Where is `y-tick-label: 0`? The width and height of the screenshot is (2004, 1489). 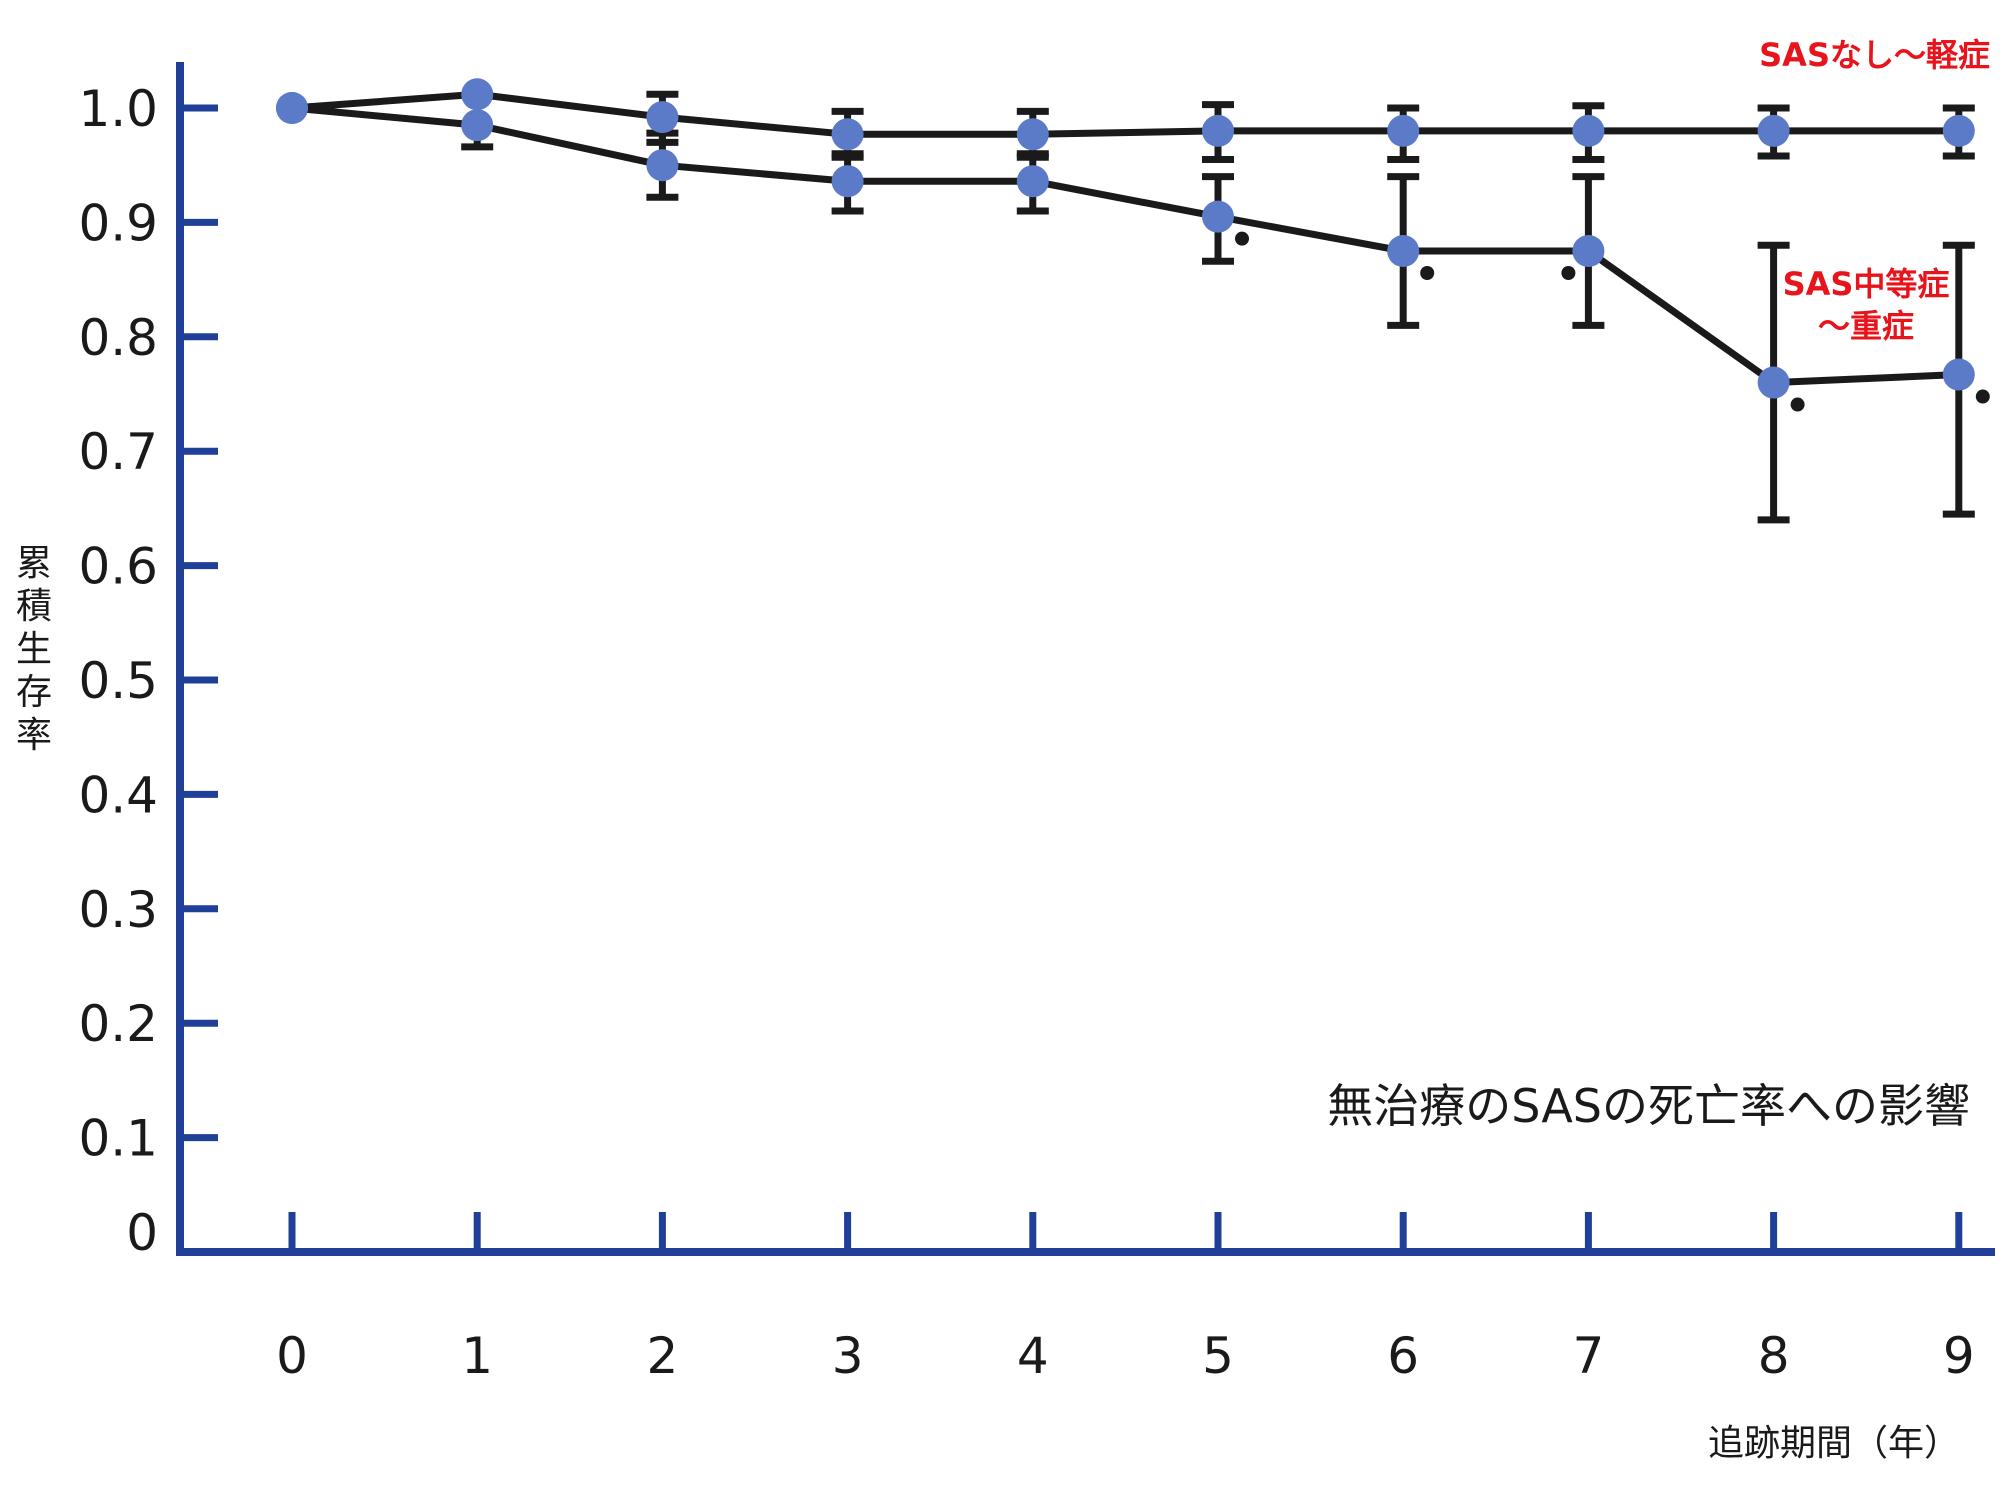
y-tick-label: 0 is located at coordinates (142, 1233).